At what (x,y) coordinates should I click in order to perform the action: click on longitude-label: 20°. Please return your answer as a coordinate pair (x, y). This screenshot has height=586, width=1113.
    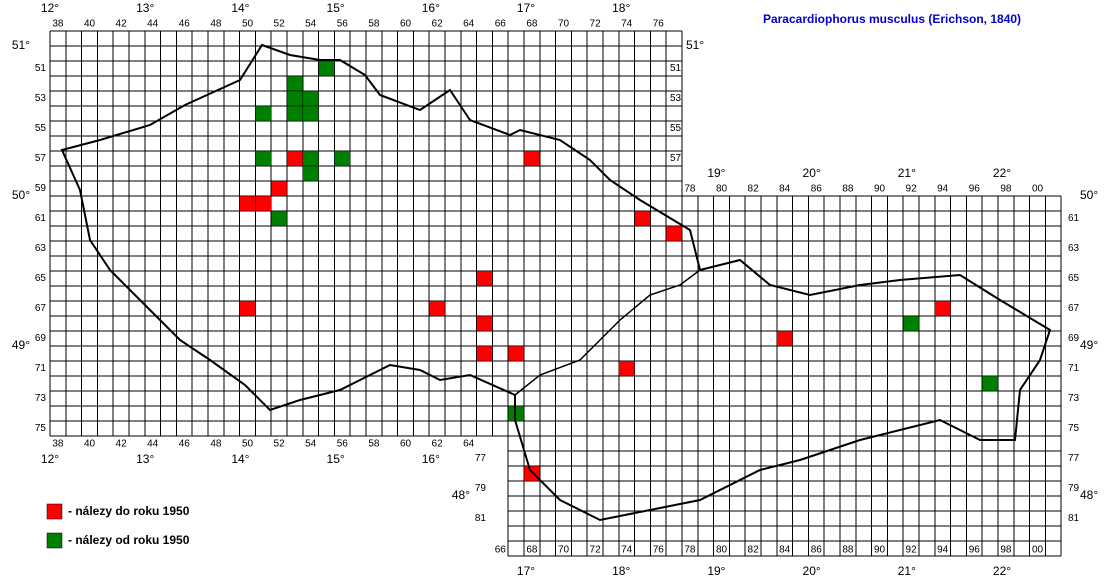
    Looking at the image, I should click on (812, 571).